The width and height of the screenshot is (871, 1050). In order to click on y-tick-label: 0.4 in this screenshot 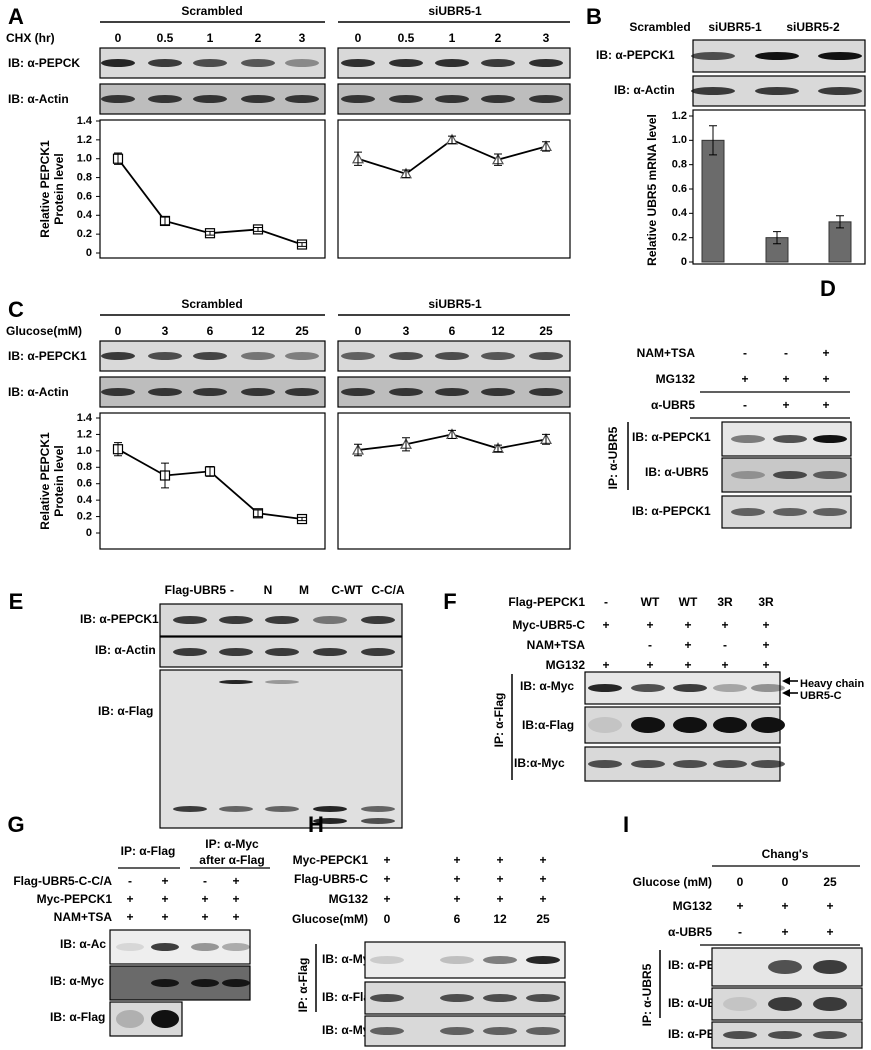, I will do `click(85, 215)`.